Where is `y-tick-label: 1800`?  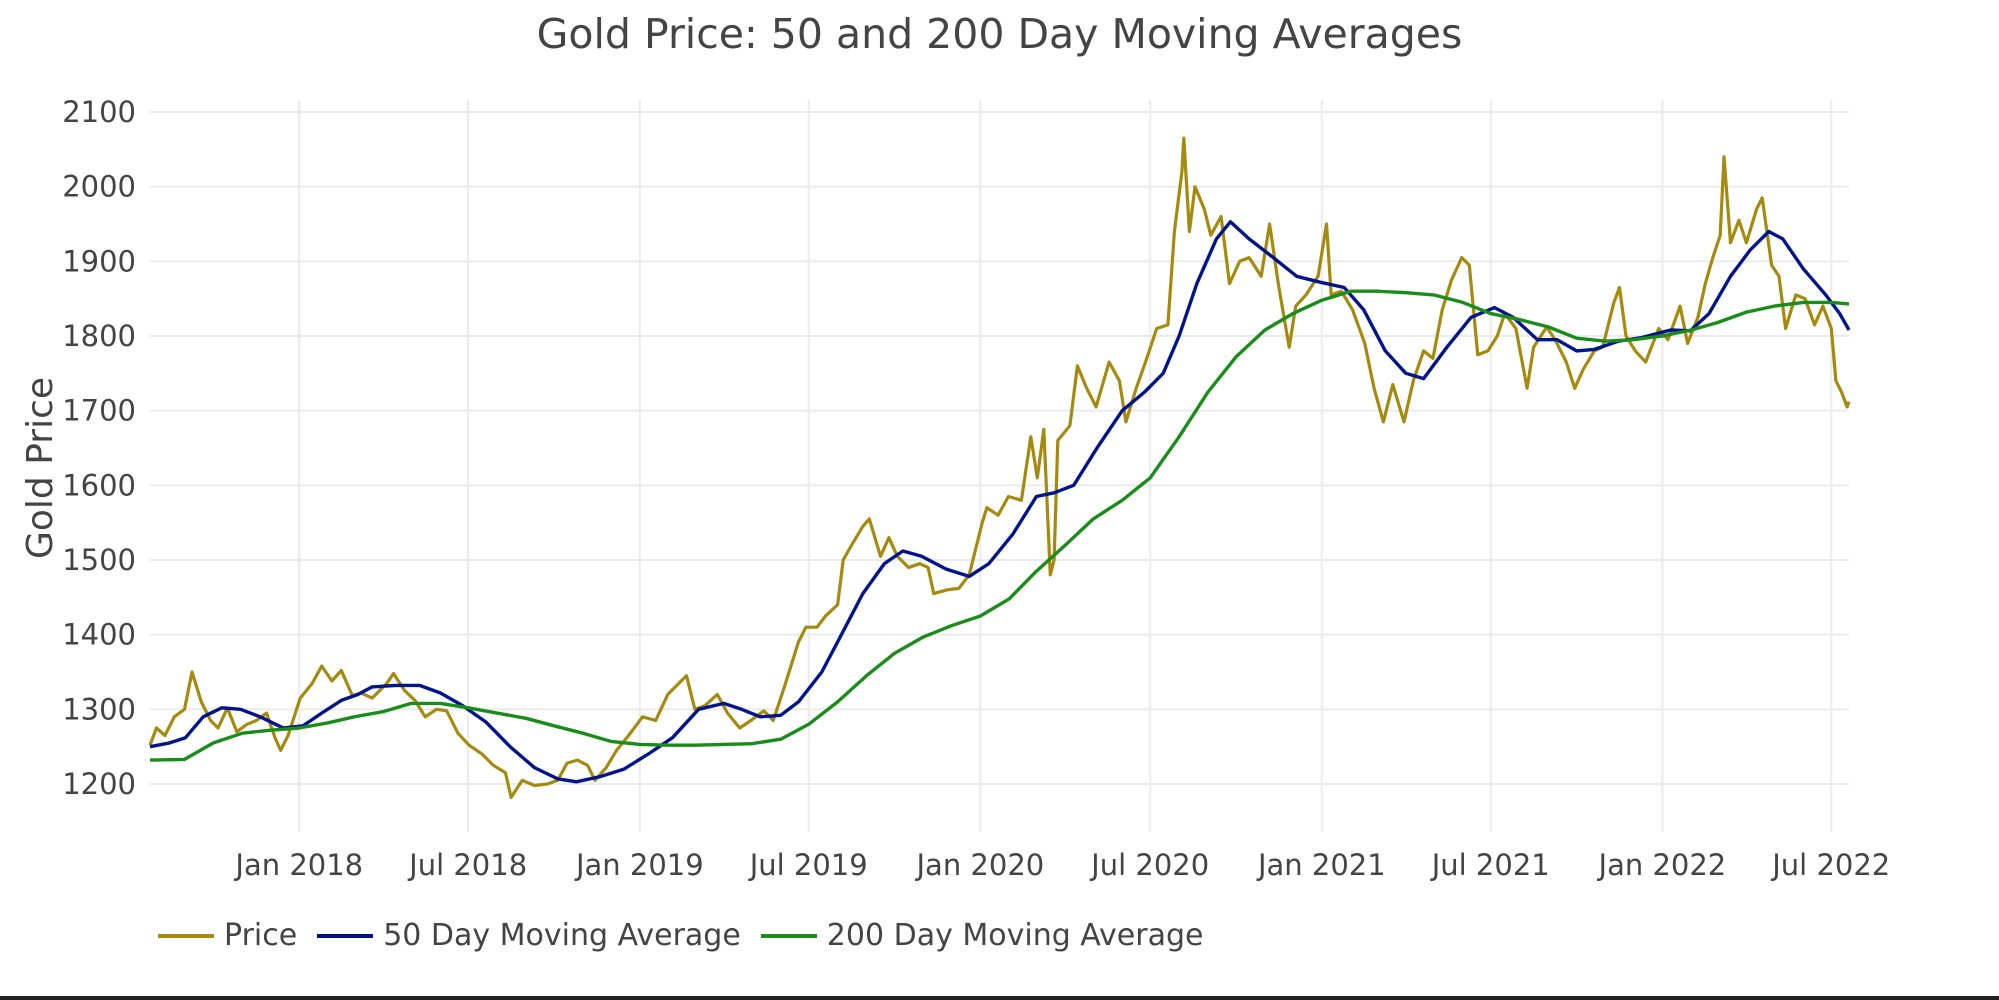
y-tick-label: 1800 is located at coordinates (99, 336).